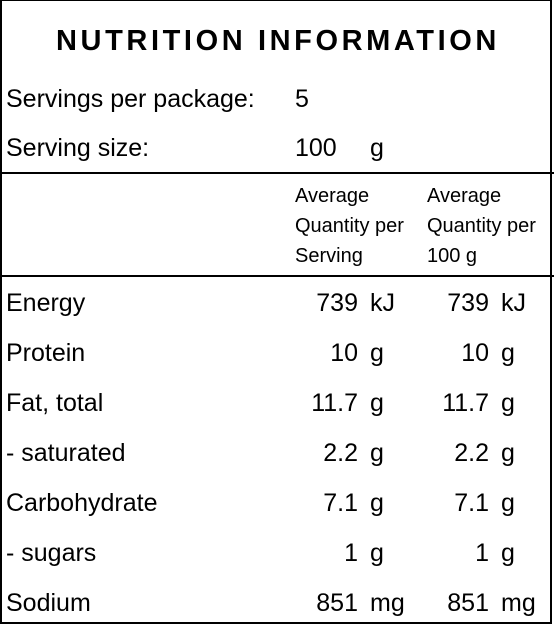 Image resolution: width=558 pixels, height=626 pixels. Describe the element at coordinates (518, 603) in the screenshot. I see `per-100g-unit: mg` at that location.